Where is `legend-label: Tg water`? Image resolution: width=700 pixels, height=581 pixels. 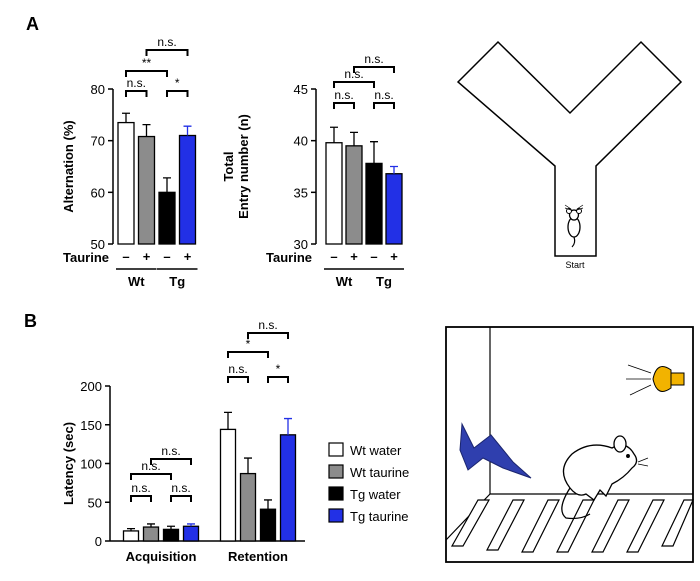
legend-label: Tg water is located at coordinates (375, 494).